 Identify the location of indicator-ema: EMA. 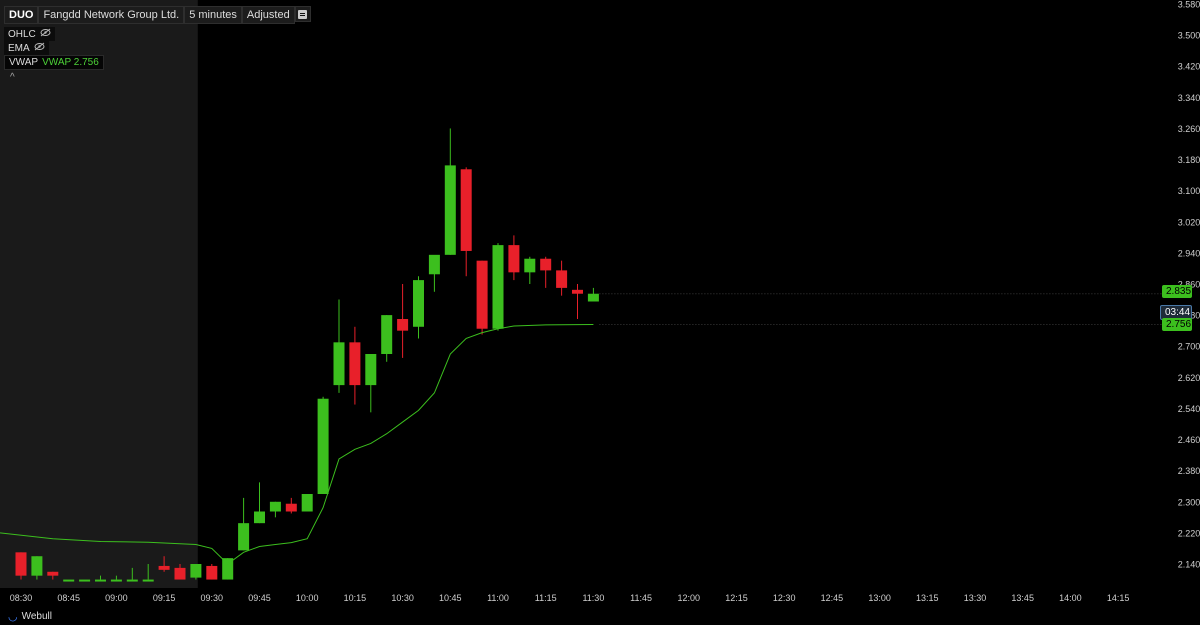
(26, 48).